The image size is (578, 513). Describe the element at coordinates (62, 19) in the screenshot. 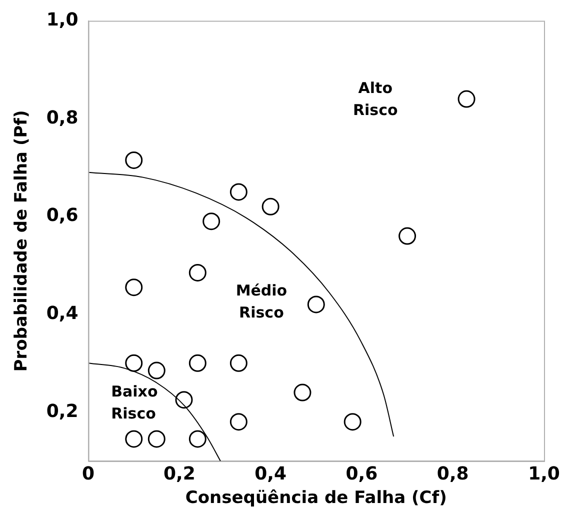

I see `y-tick-label: 1,0` at that location.